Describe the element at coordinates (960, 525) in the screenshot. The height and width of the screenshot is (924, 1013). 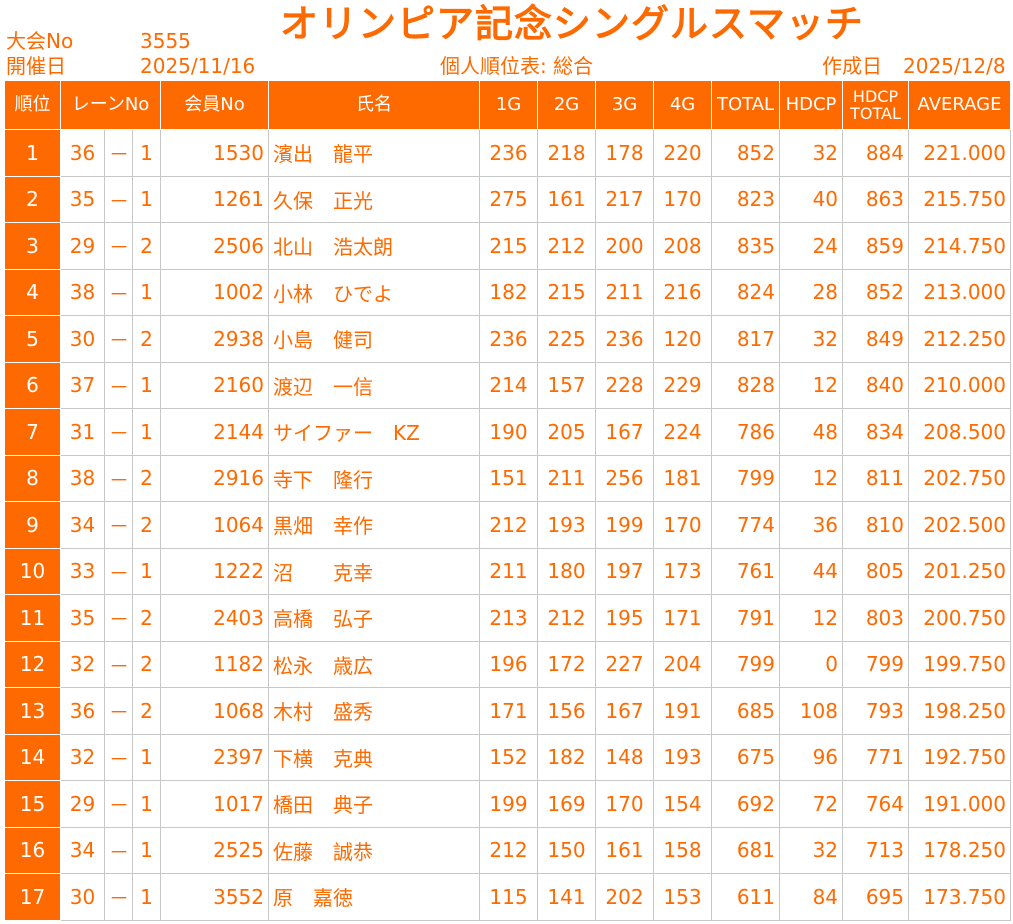
I see `average-cell: 202.500` at that location.